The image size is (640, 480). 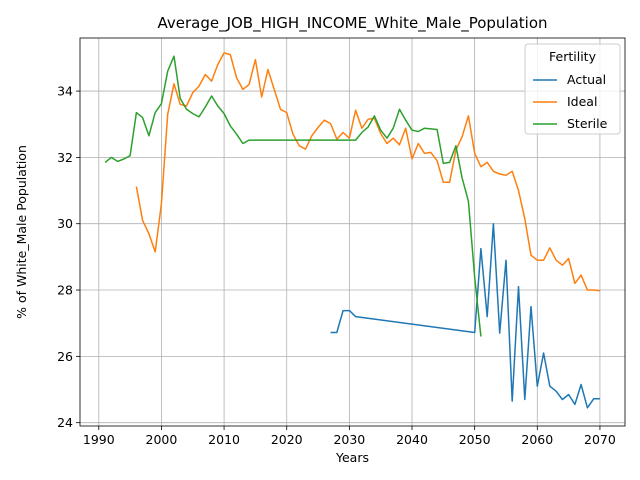 I want to click on x-tick-label: 2000, so click(x=162, y=439).